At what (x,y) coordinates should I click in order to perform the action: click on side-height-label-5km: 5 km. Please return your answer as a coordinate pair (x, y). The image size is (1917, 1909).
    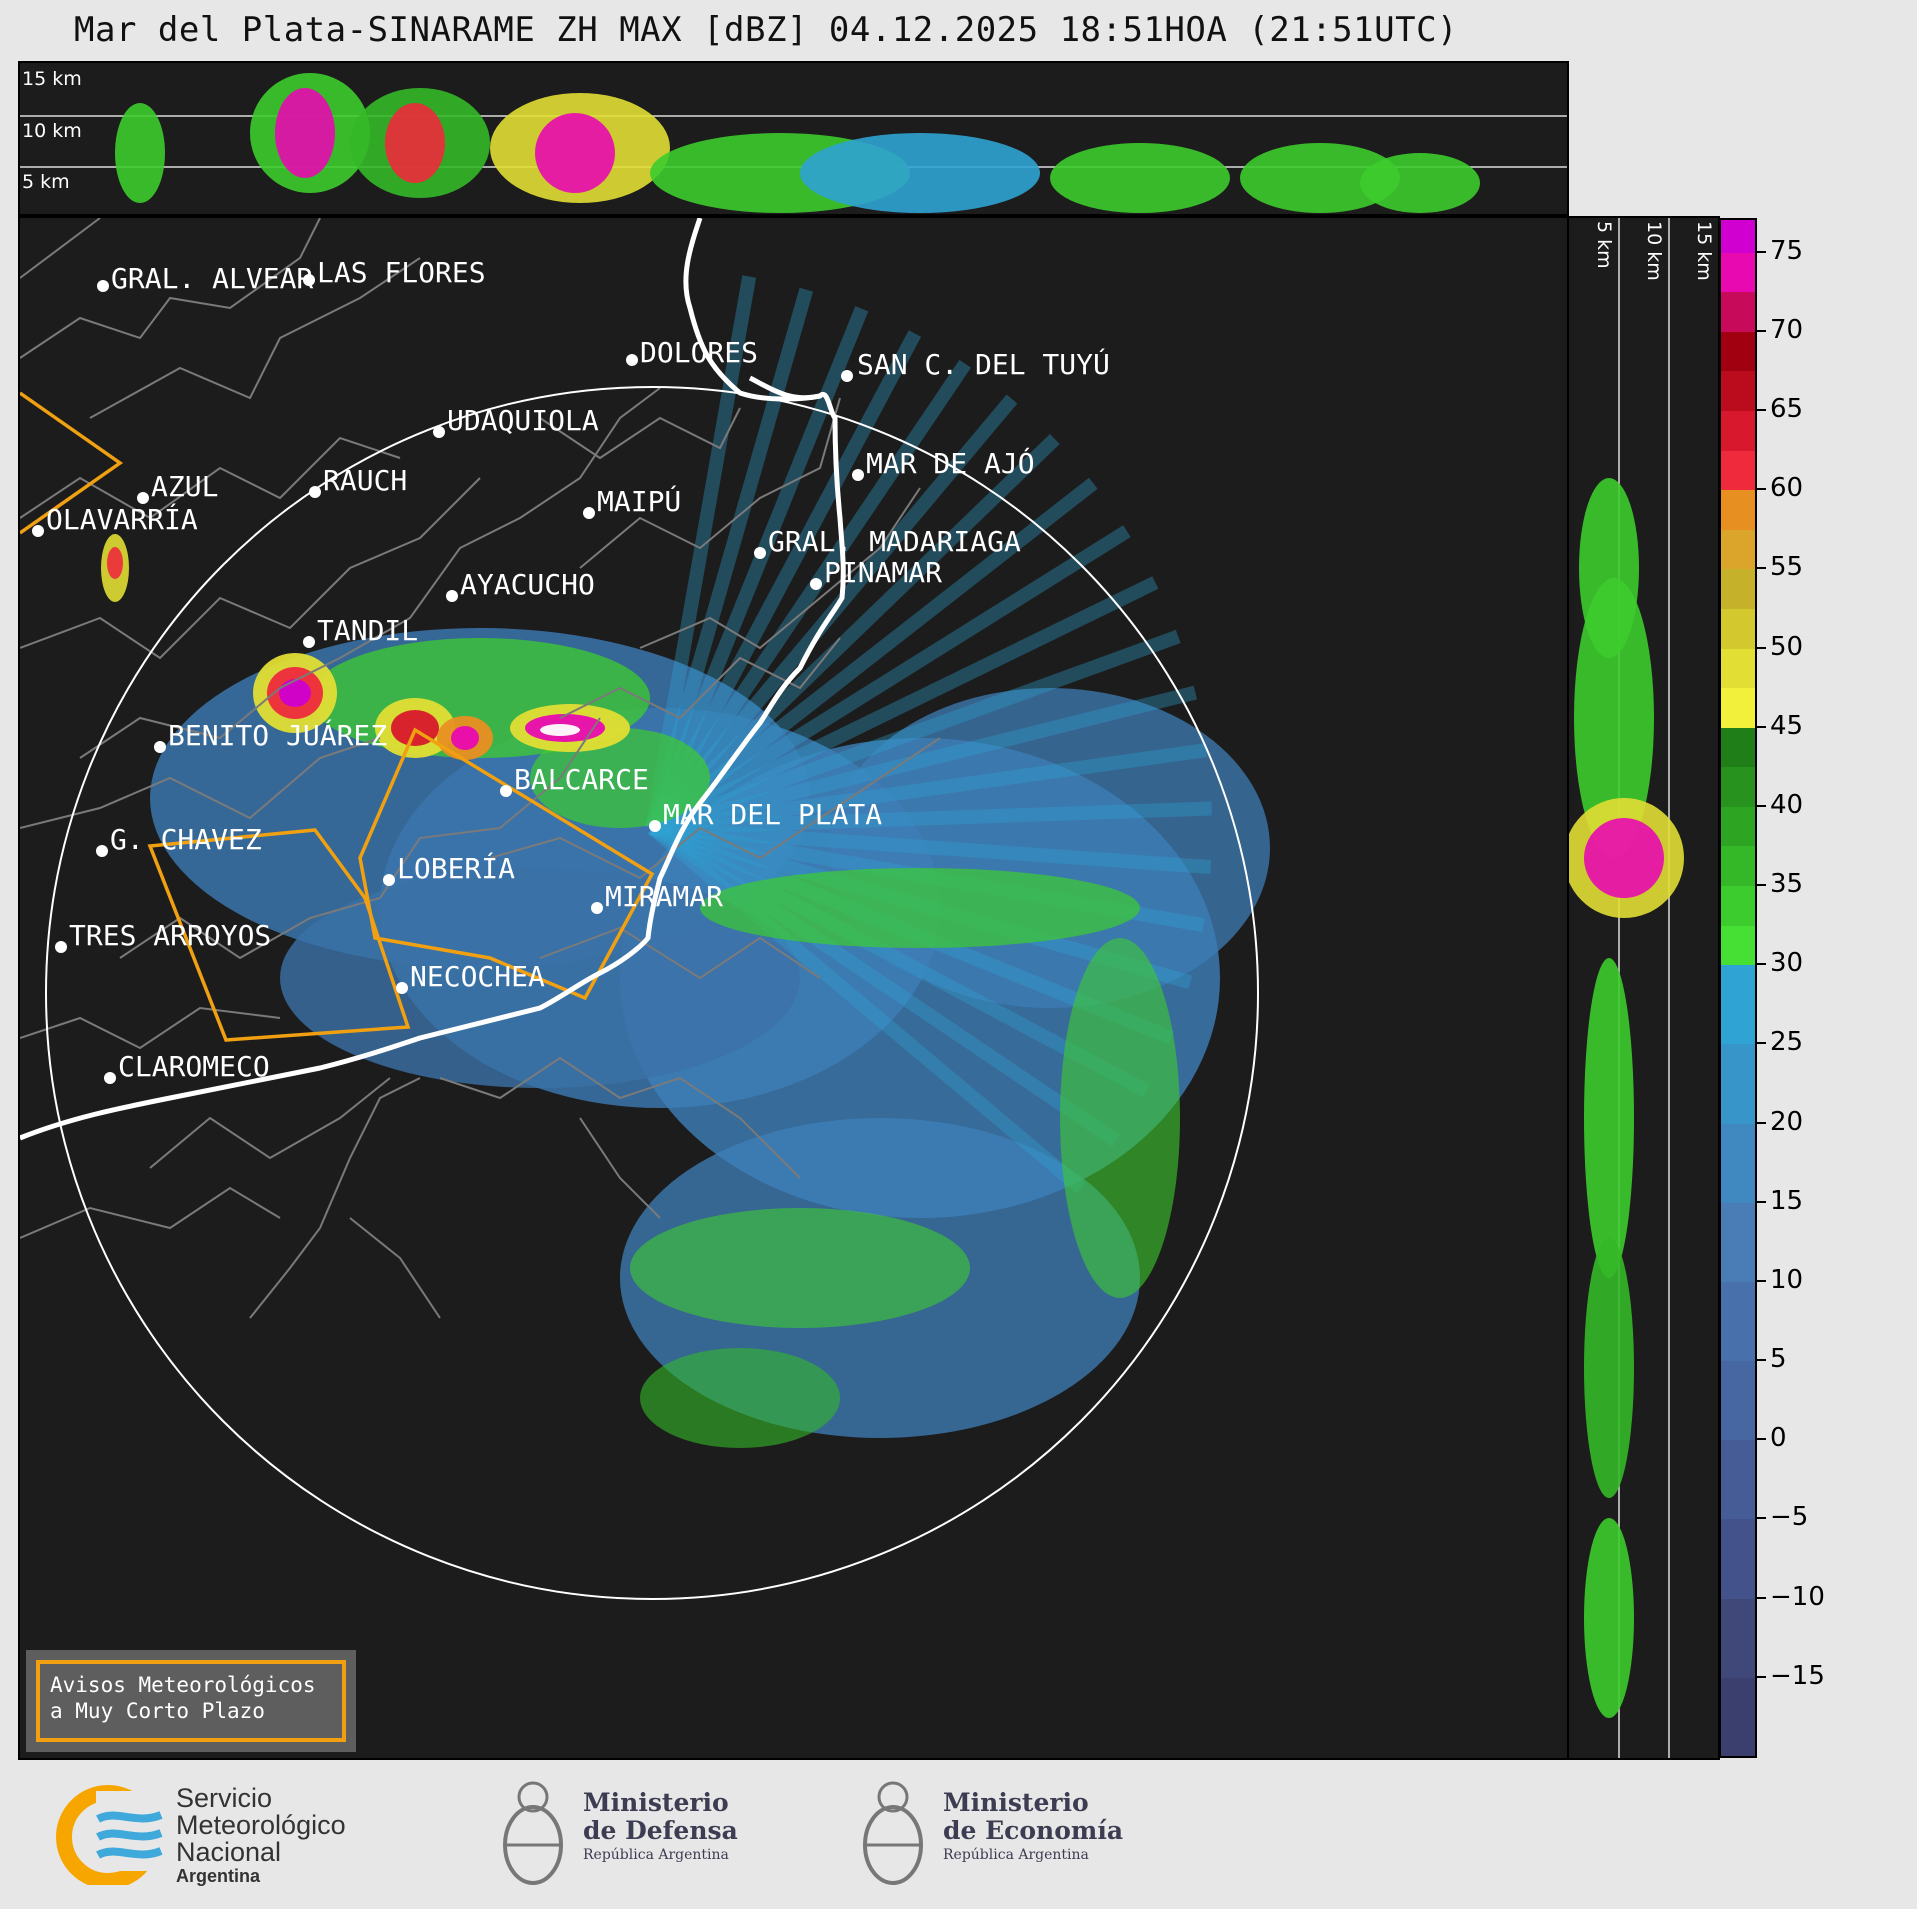
    Looking at the image, I should click on (1604, 245).